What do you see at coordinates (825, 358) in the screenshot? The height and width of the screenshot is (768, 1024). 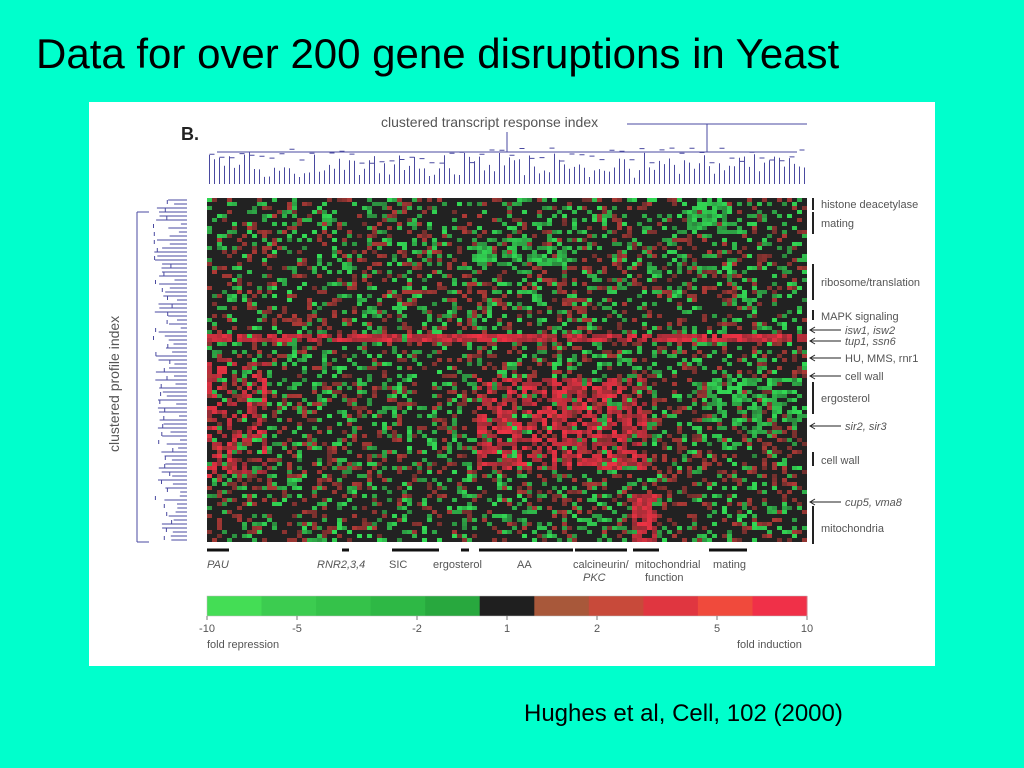 I see `row-annotation-arrow` at bounding box center [825, 358].